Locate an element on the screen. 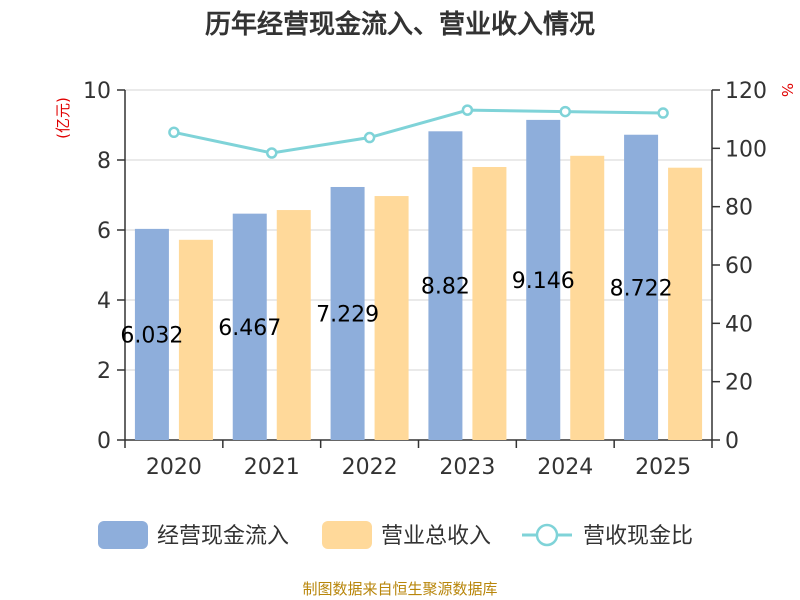  left-tick-label: 10 is located at coordinates (97, 91).